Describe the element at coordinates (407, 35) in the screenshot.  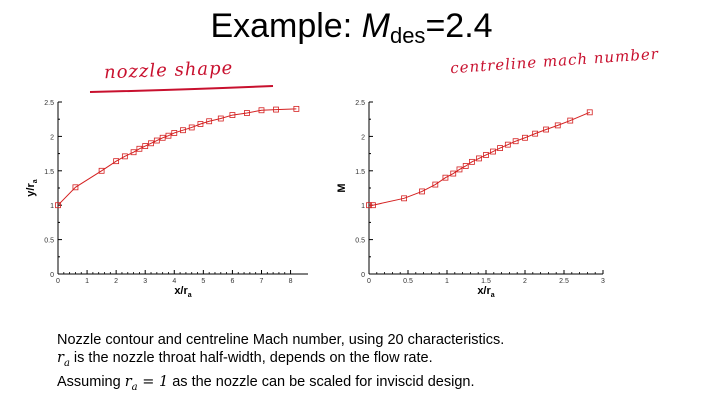
I see `title-subscript: des` at that location.